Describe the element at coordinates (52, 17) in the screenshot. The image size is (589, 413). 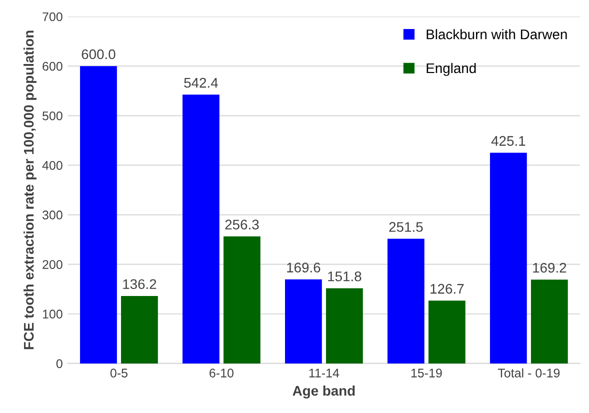
I see `y-tick-label: 700` at that location.